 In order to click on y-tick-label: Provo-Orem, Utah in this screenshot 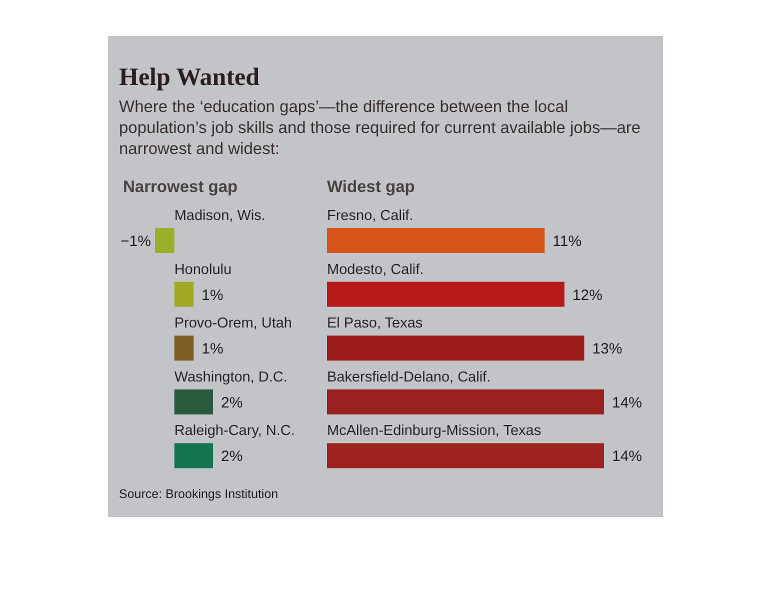, I will do `click(233, 324)`.